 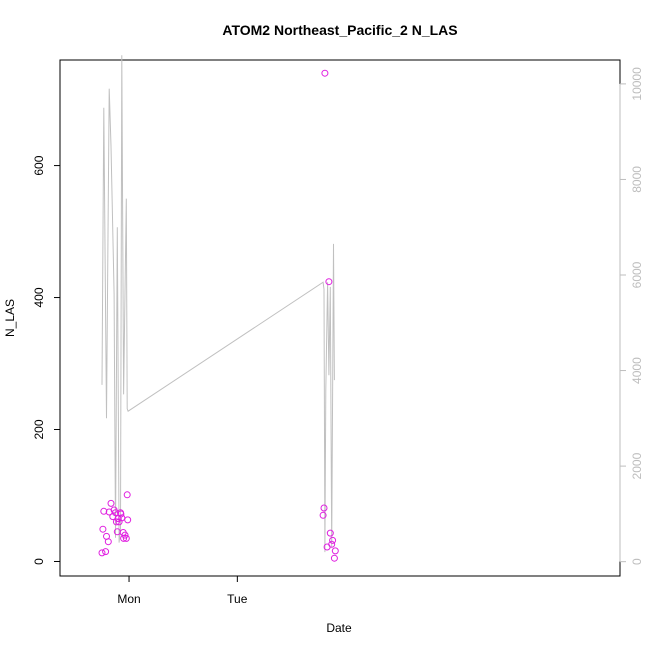 I want to click on y-tick-label-right: 6000, so click(x=637, y=274).